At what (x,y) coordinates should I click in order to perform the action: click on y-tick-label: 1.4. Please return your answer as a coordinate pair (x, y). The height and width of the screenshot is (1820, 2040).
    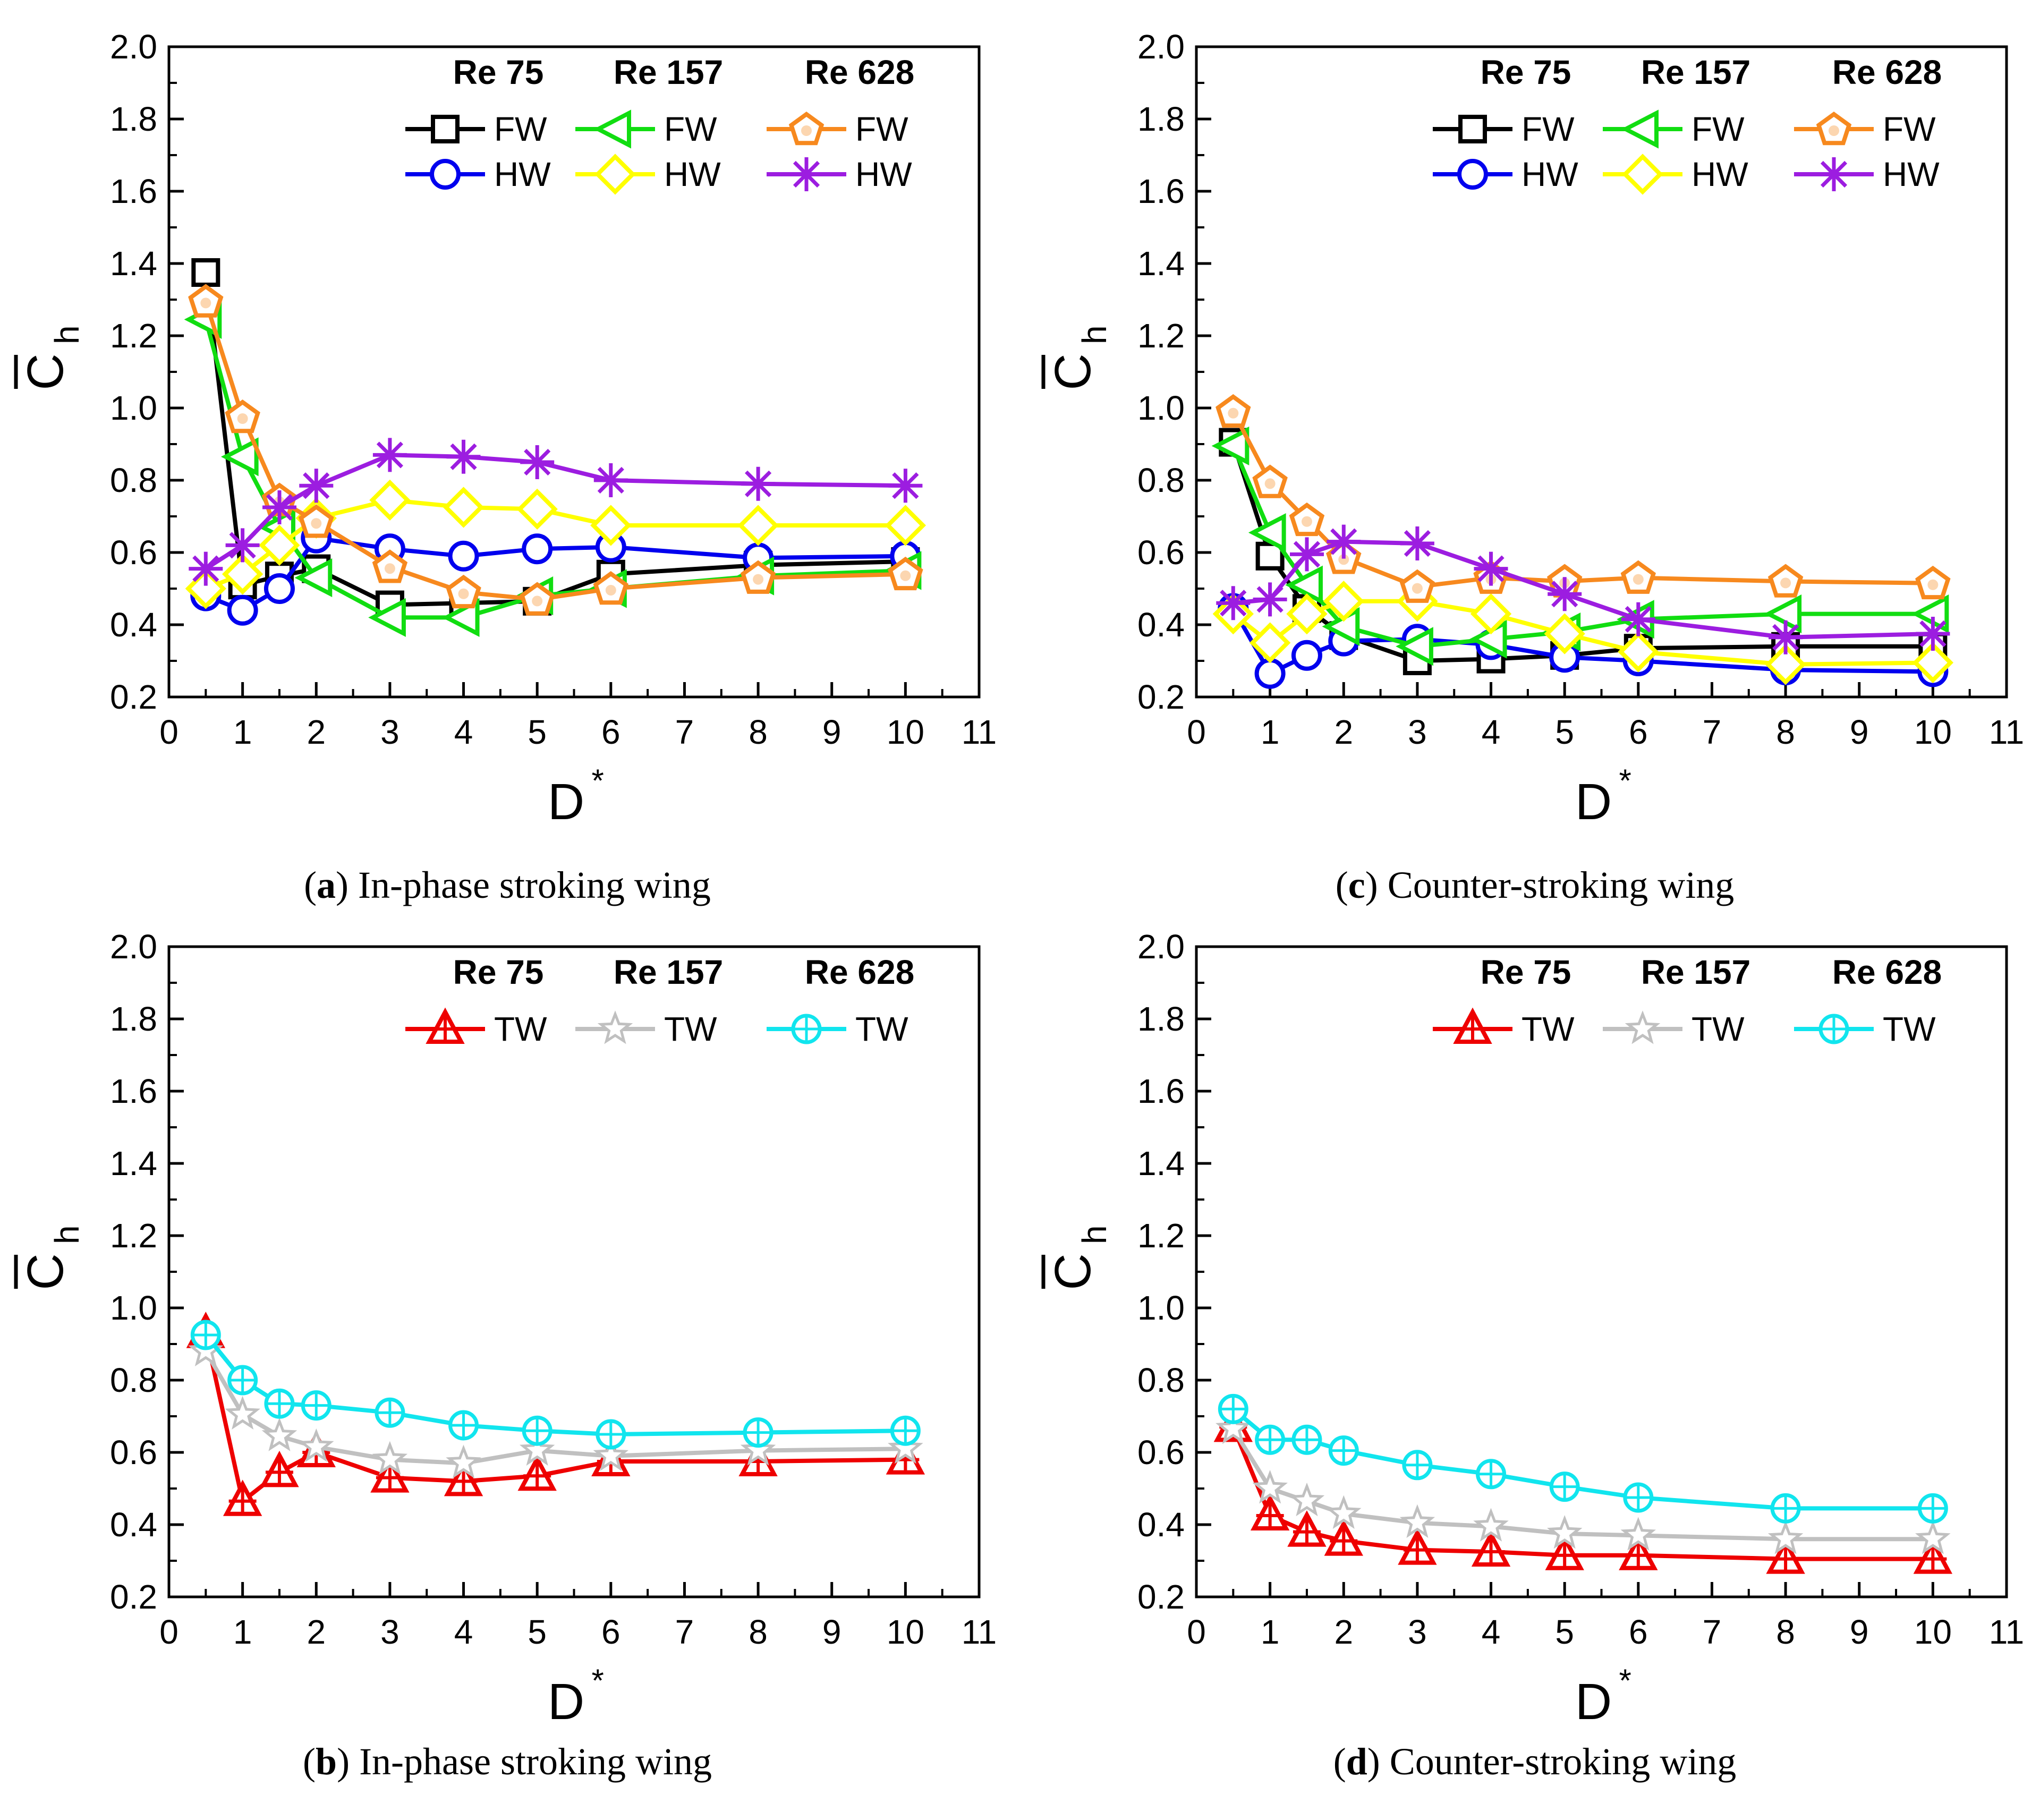
    Looking at the image, I should click on (133, 1163).